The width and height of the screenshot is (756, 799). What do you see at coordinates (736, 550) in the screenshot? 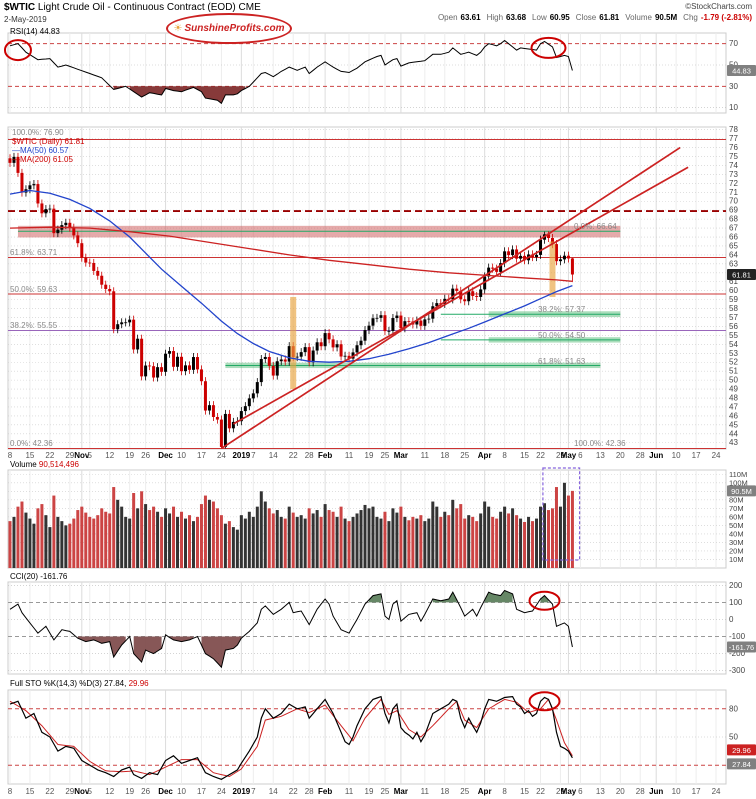
I see `svg-text: 20M` at bounding box center [736, 550].